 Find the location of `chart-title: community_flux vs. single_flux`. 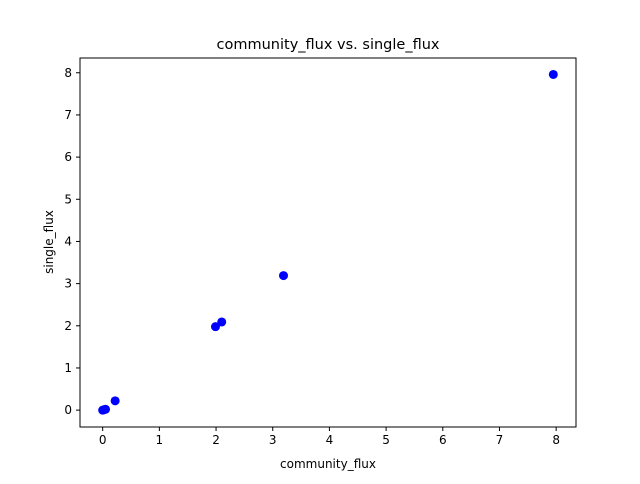

chart-title: community_flux vs. single_flux is located at coordinates (328, 45).